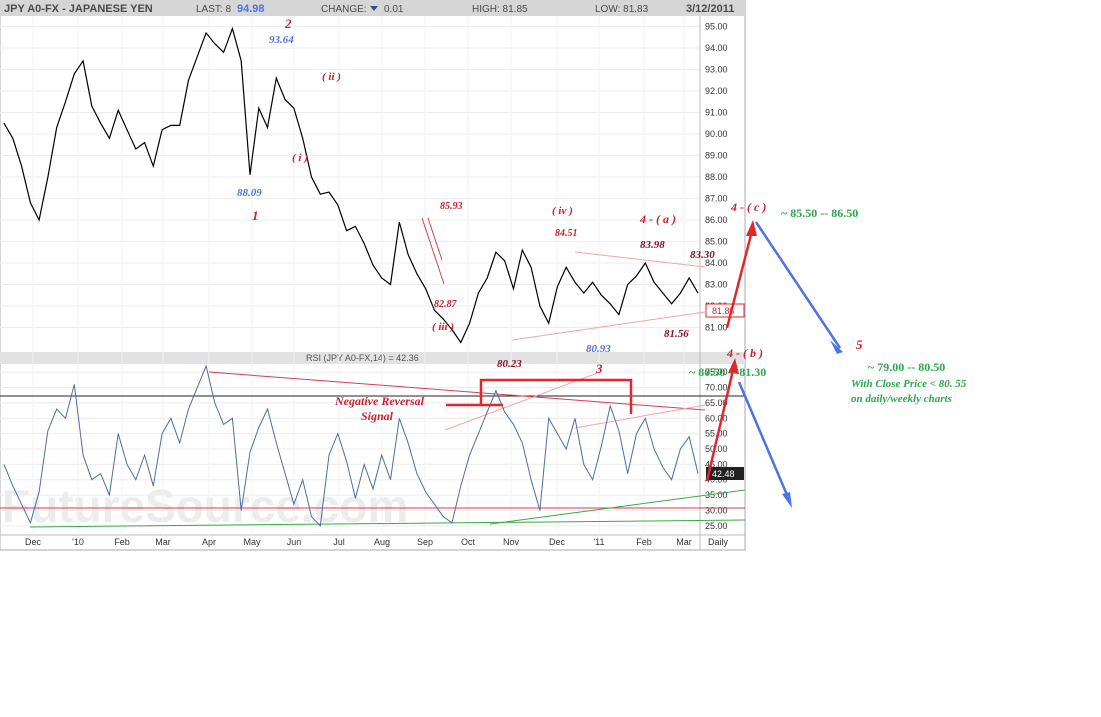  I want to click on x-tick-label: Oct, so click(468, 542).